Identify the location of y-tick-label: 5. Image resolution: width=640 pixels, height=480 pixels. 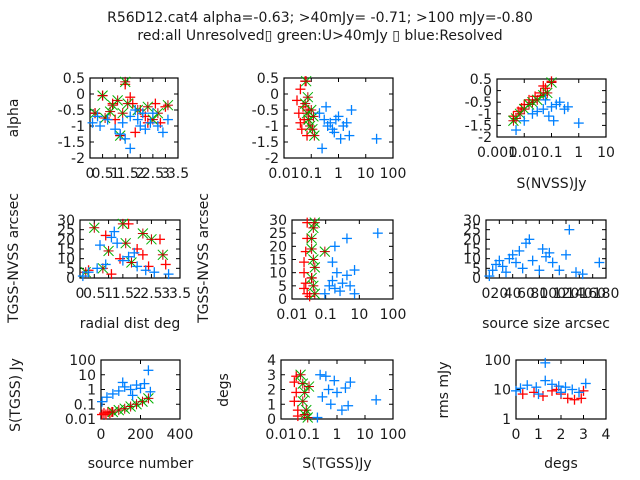
(282, 287).